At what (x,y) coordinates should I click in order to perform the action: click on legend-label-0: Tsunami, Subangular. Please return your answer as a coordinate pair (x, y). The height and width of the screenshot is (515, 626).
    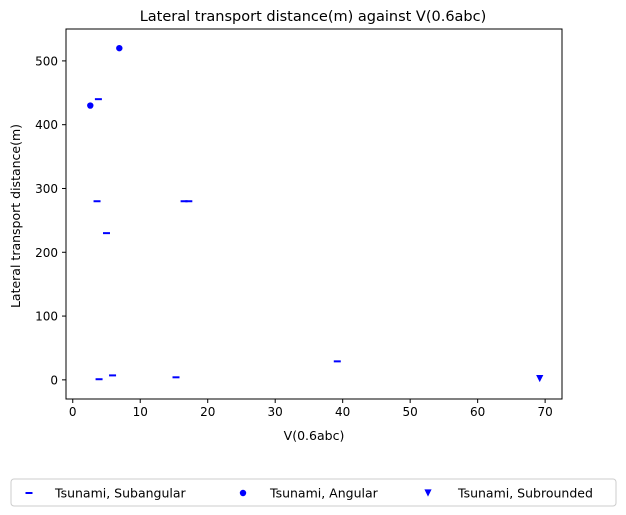
    Looking at the image, I should click on (120, 493).